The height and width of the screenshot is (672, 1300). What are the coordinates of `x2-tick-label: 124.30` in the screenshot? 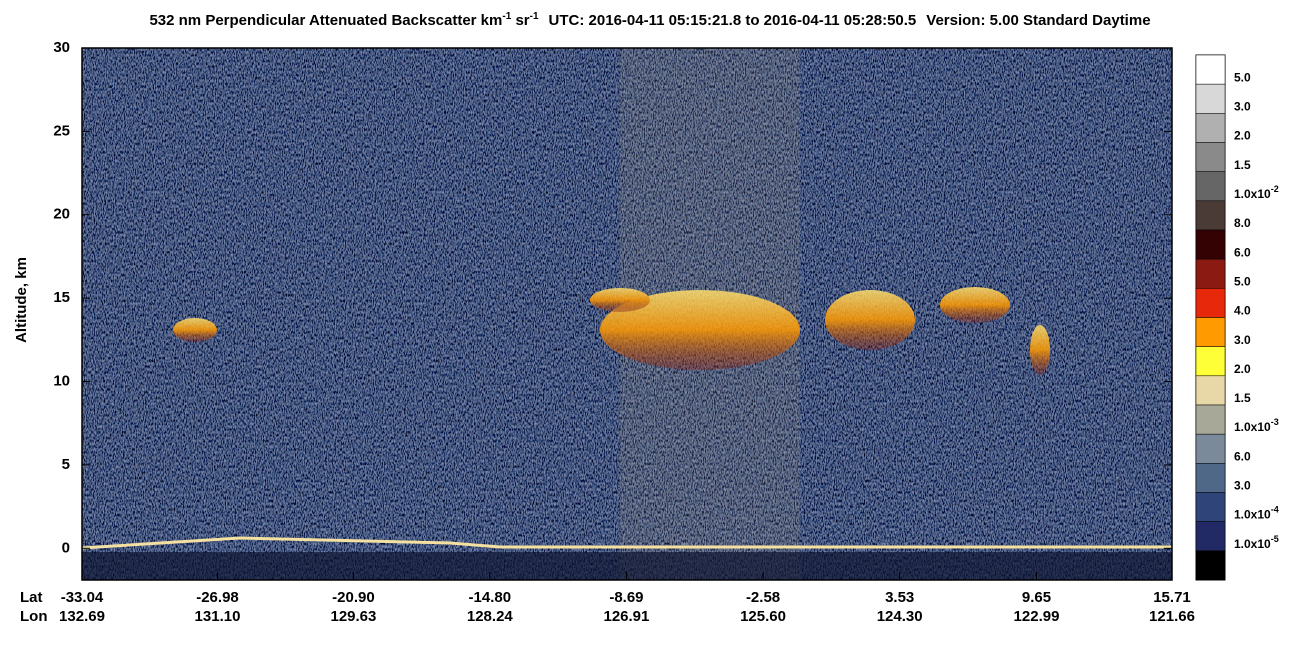 It's located at (900, 616).